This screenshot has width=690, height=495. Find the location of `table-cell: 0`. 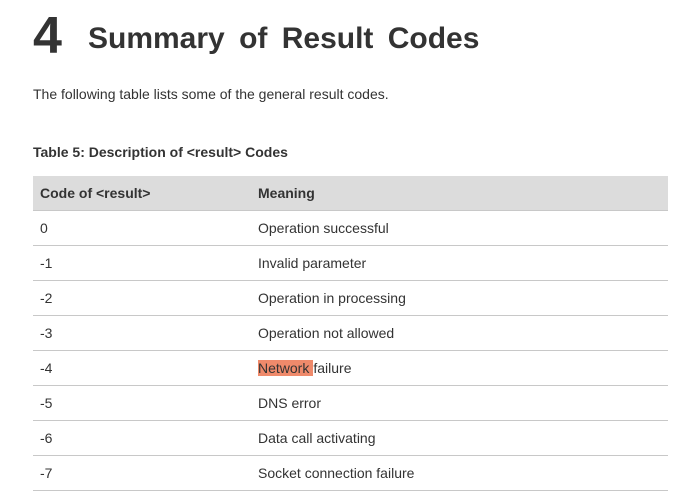

table-cell: 0 is located at coordinates (44, 228).